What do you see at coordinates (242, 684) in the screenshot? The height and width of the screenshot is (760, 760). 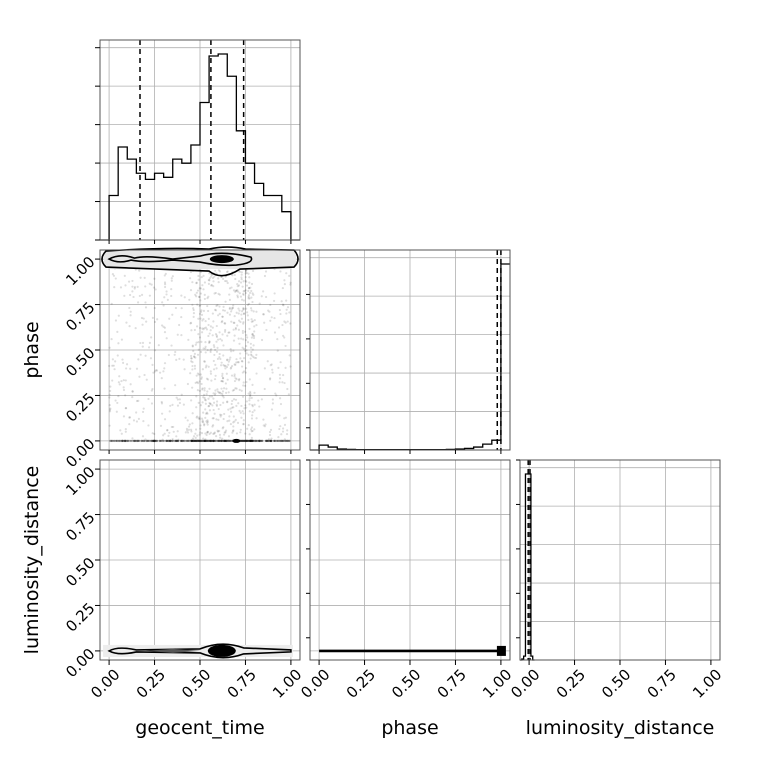 I see `x-tick-label: 0.75` at bounding box center [242, 684].